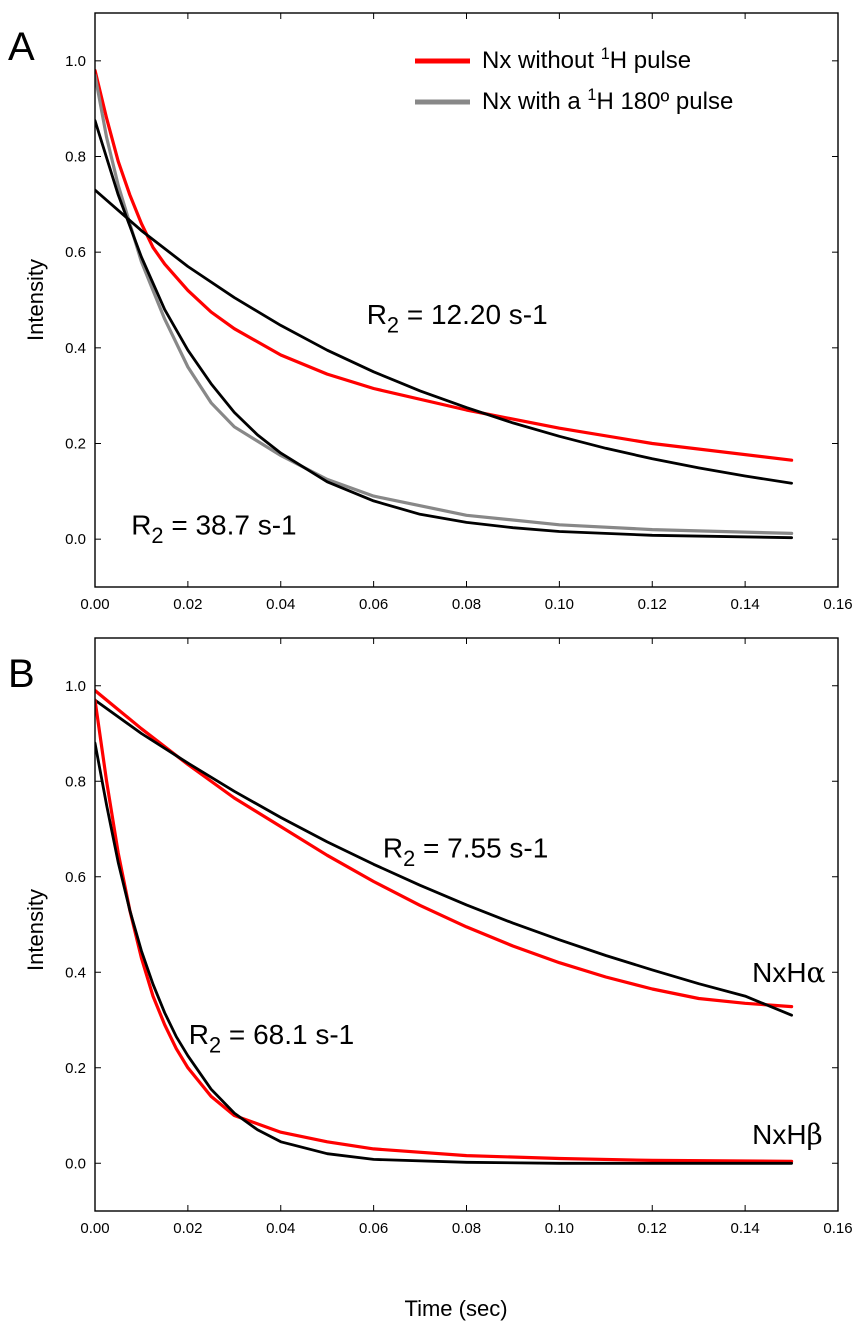 Image resolution: width=866 pixels, height=1327 pixels. What do you see at coordinates (373, 604) in the screenshot?
I see `panel-a-xtick-label: 0.06` at bounding box center [373, 604].